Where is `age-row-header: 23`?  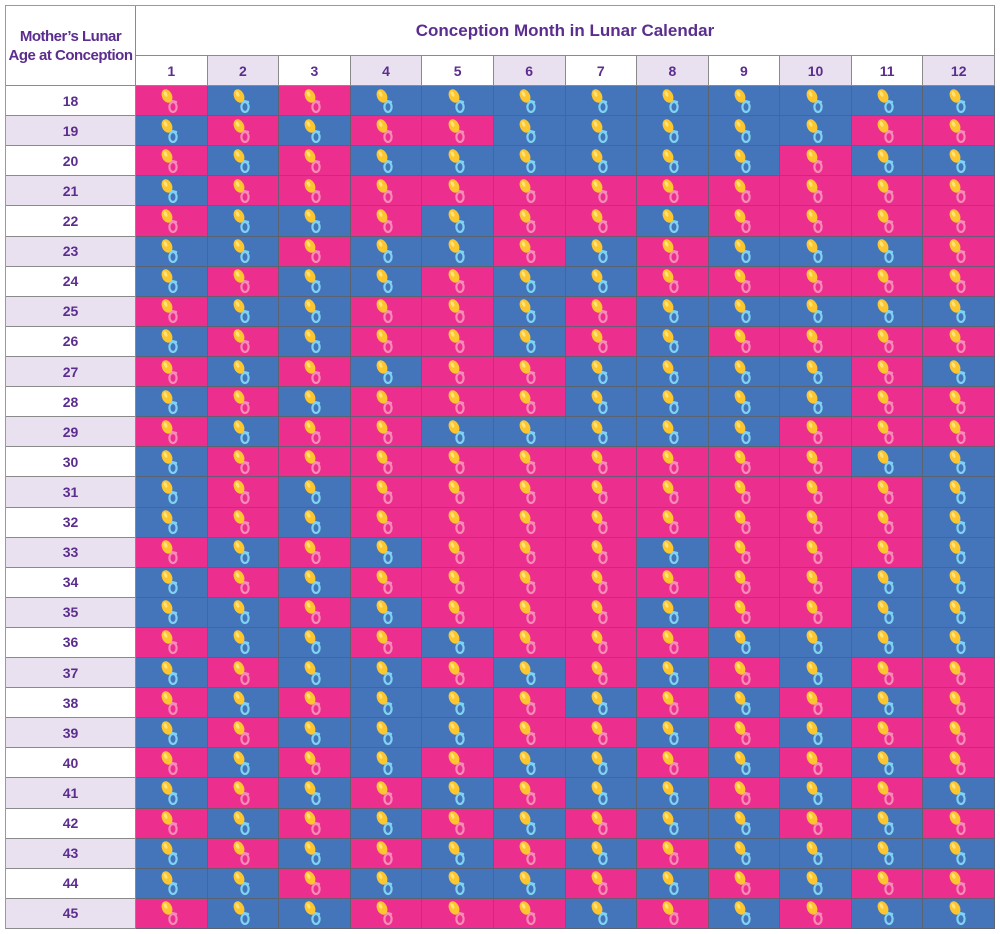
age-row-header: 23 is located at coordinates (71, 251).